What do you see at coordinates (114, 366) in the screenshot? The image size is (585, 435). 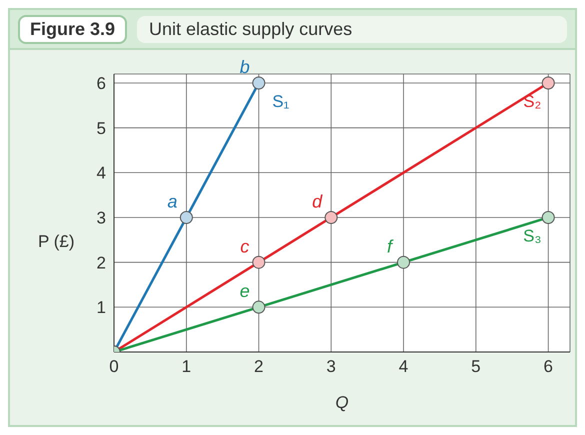 I see `x-tick-label: 0` at bounding box center [114, 366].